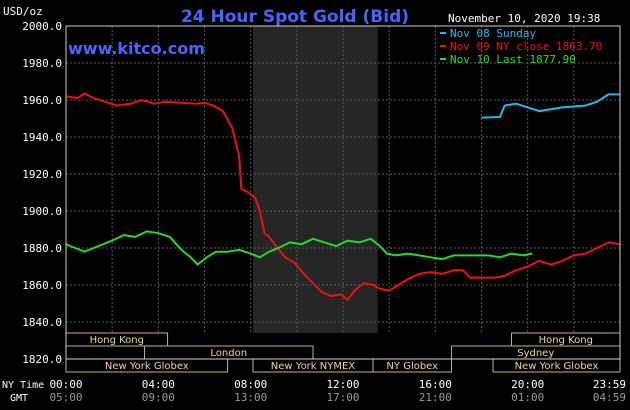 The image size is (630, 410). What do you see at coordinates (42, 322) in the screenshot?
I see `y-tick-label: 1840.0` at bounding box center [42, 322].